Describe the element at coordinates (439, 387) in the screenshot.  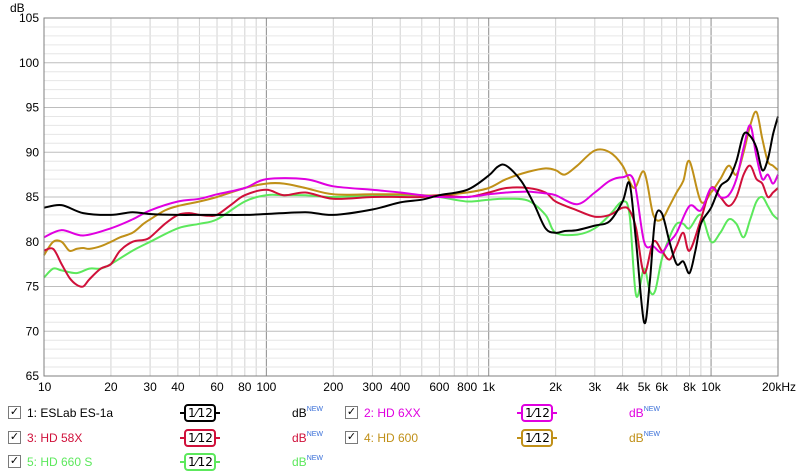
I see `x-tick-label: 600` at that location.